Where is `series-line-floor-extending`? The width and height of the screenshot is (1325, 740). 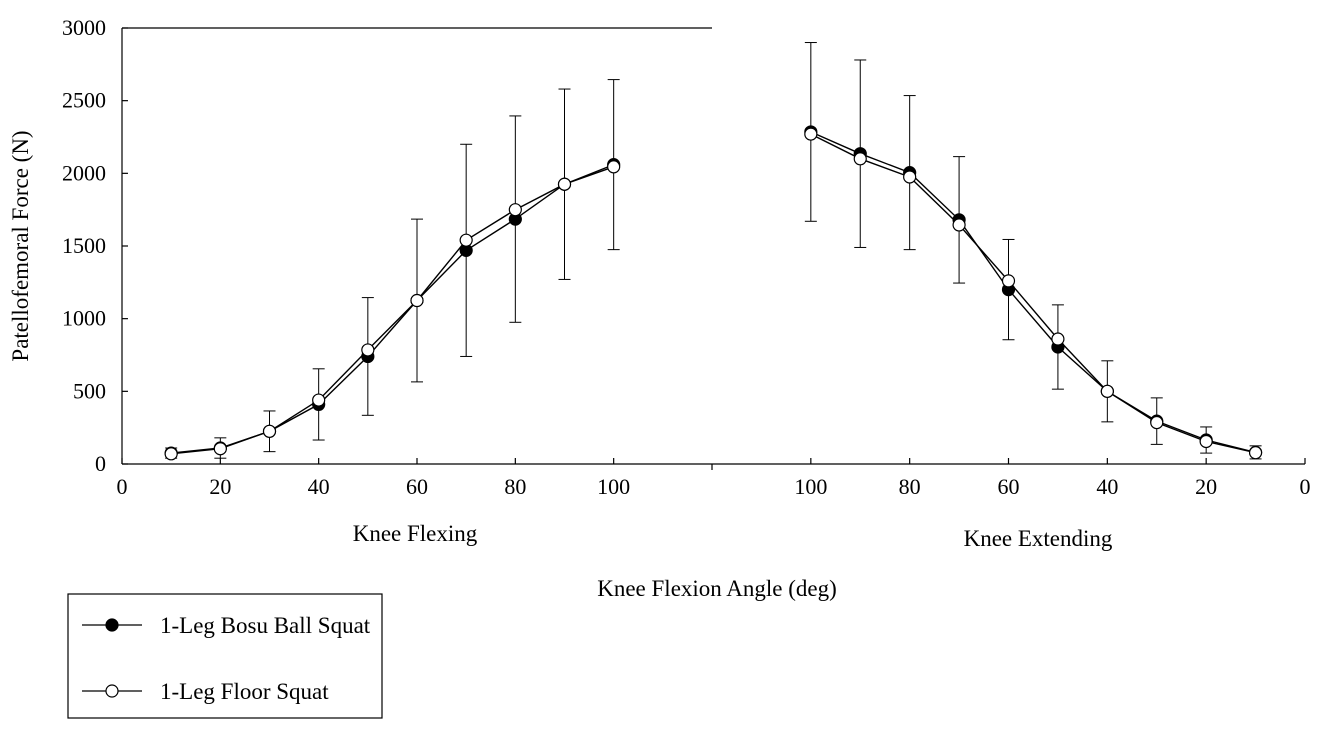 series-line-floor-extending is located at coordinates (1033, 293).